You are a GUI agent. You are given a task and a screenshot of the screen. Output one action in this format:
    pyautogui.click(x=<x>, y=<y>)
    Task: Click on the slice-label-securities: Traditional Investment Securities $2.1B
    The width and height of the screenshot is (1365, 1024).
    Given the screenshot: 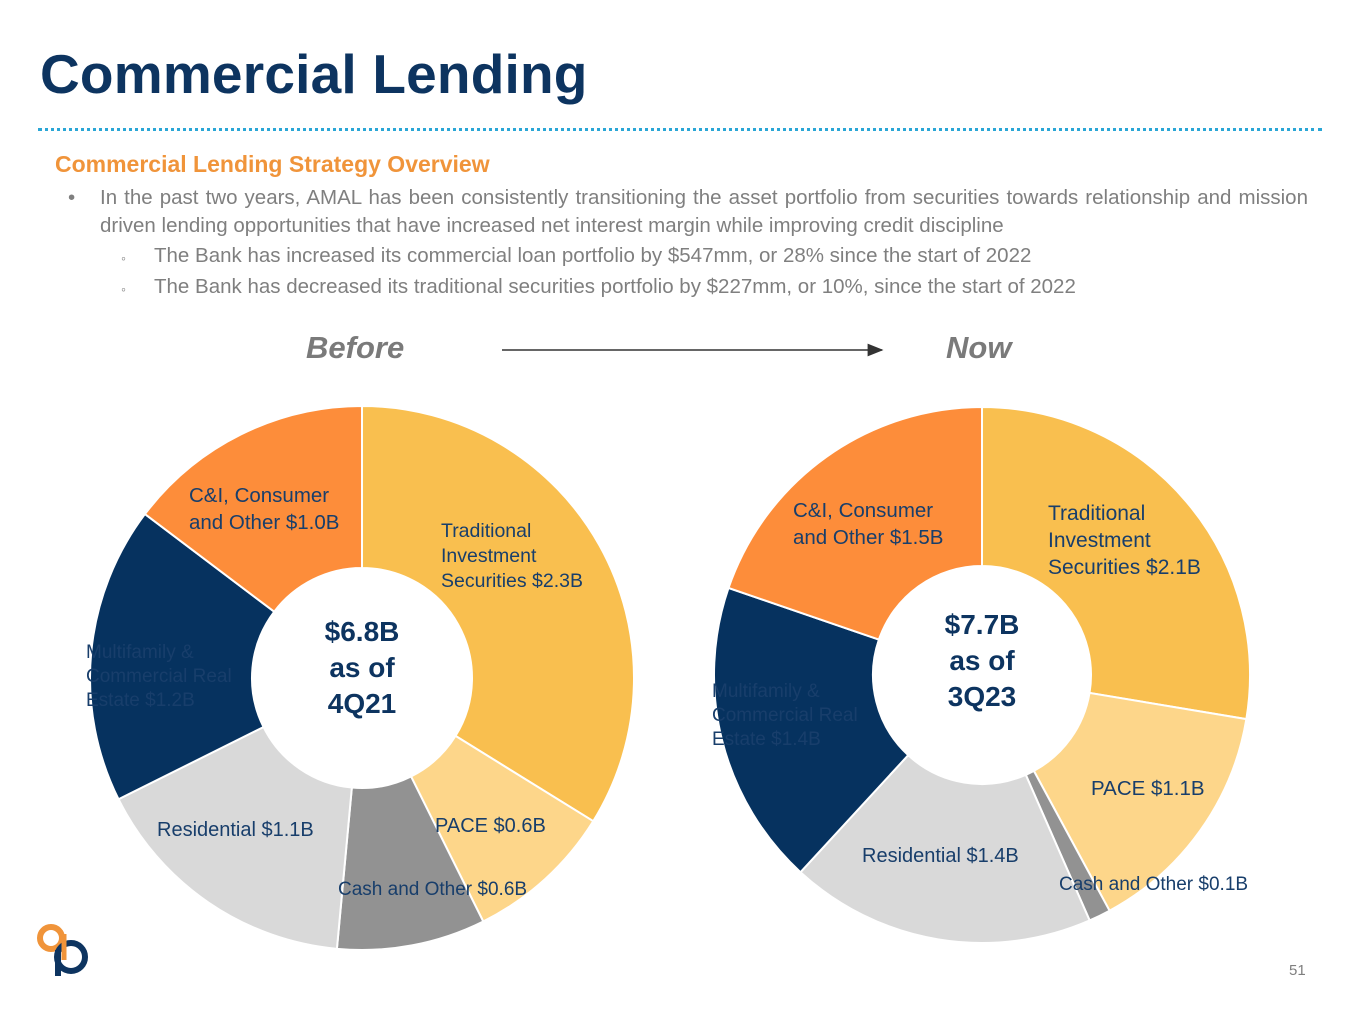 What is the action you would take?
    pyautogui.click(x=1124, y=540)
    